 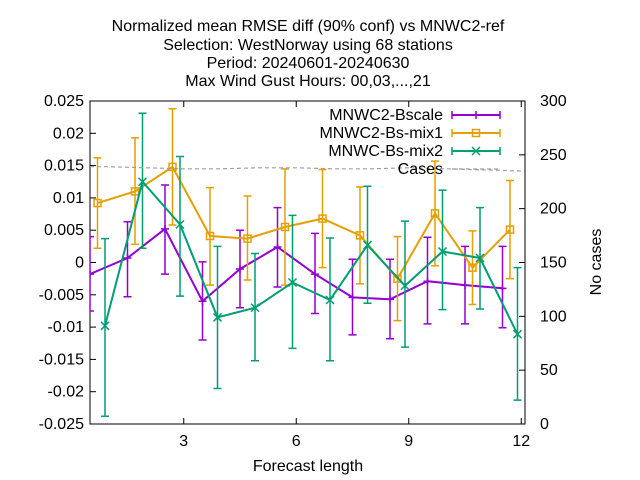 What do you see at coordinates (553, 316) in the screenshot?
I see `y2-tick-label: 100` at bounding box center [553, 316].